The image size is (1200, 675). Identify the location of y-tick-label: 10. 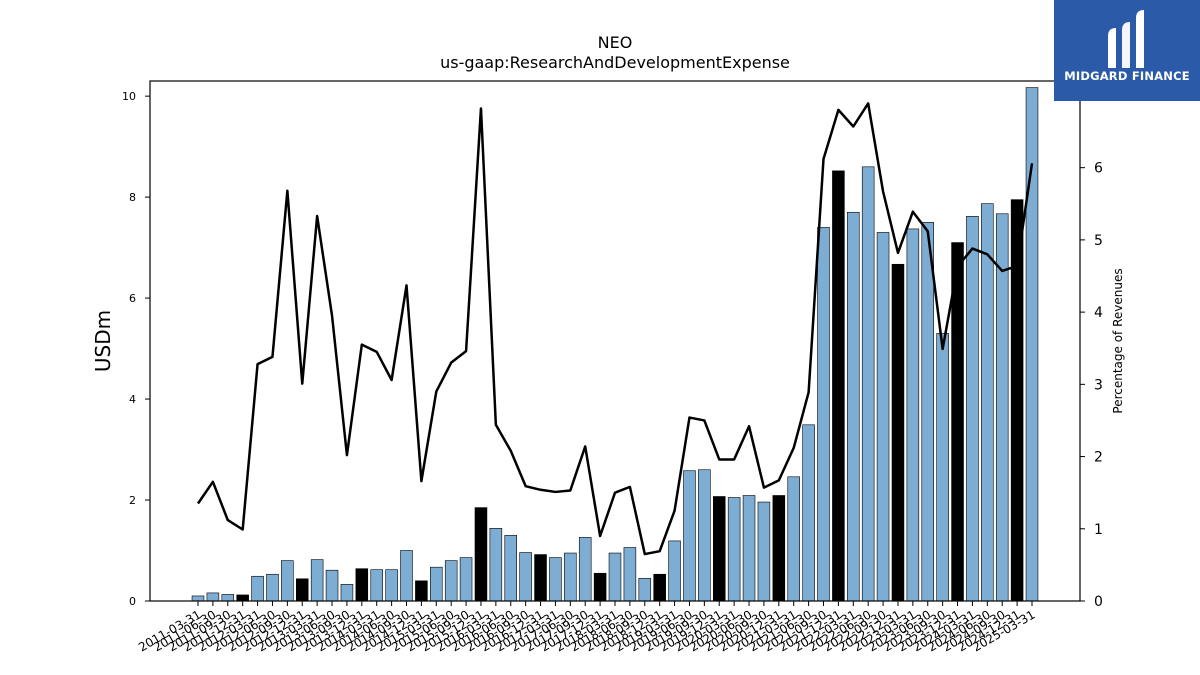
(129, 96).